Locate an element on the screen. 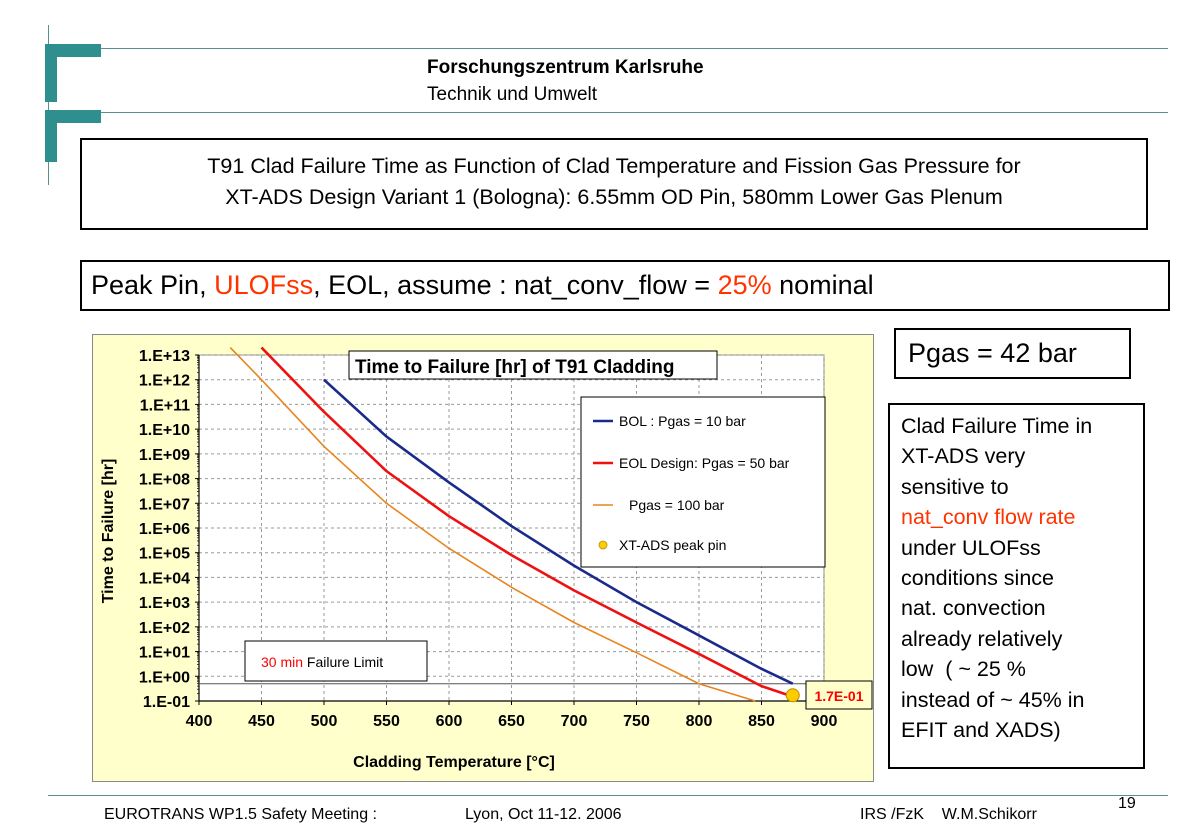 This screenshot has height=840, width=1188. x-tick-label: 550 is located at coordinates (386, 721).